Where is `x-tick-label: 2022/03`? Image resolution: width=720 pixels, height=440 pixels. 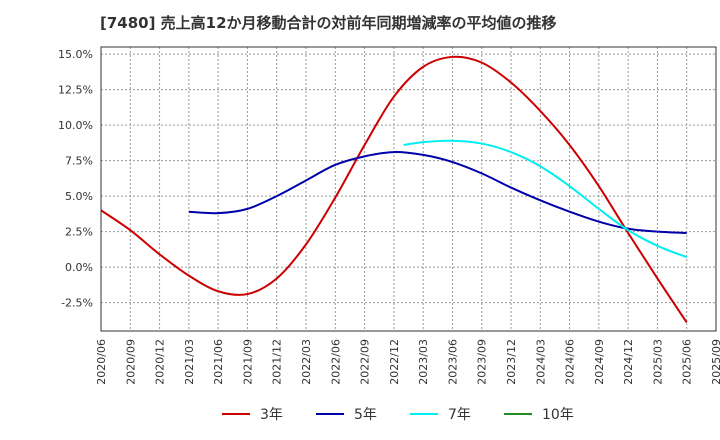 x-tick-label: 2022/03 is located at coordinates (306, 362).